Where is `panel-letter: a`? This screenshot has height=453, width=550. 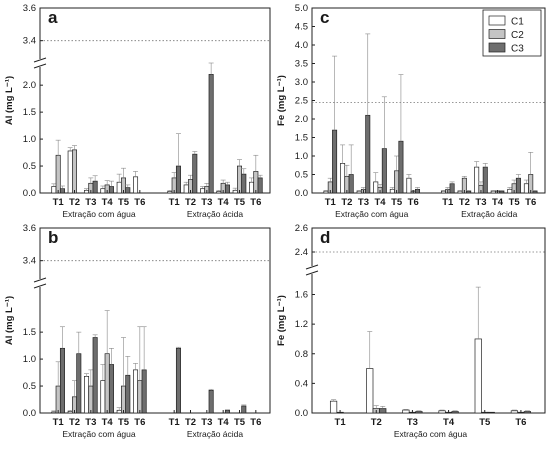
panel-letter: a is located at coordinates (53, 17).